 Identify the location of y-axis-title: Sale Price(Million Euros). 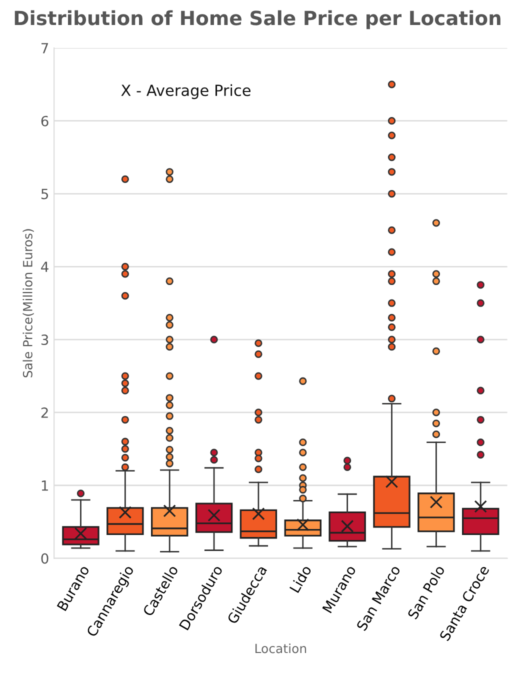
(28, 303).